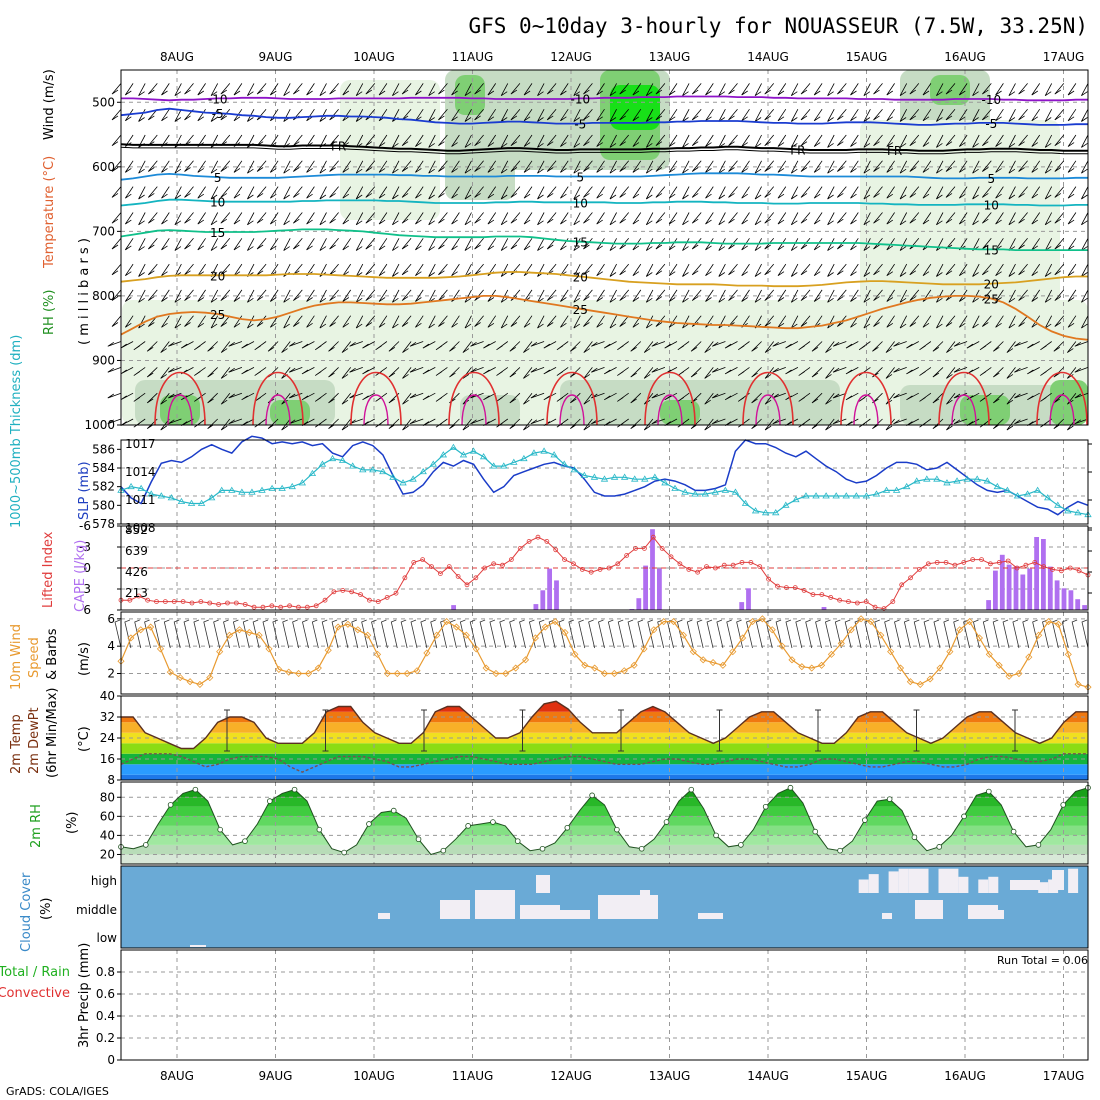 The height and width of the screenshot is (1100, 1100). Describe the element at coordinates (140, 528) in the screenshot. I see `slp-ytick-1008: 1008` at that location.